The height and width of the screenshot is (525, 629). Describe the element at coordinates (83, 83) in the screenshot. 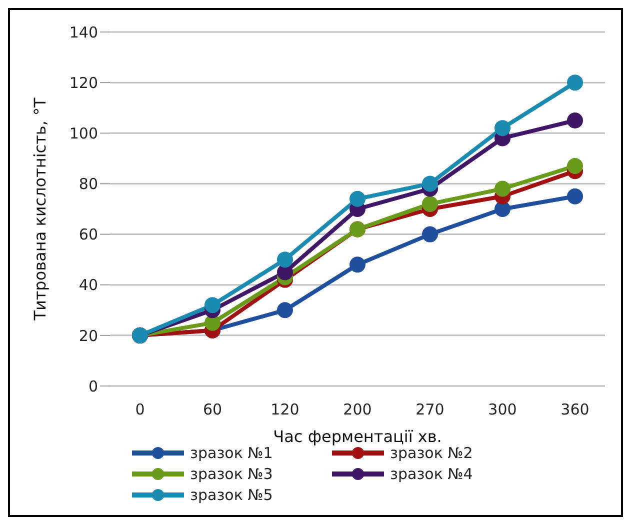

I see `y-tick-label: 120` at that location.